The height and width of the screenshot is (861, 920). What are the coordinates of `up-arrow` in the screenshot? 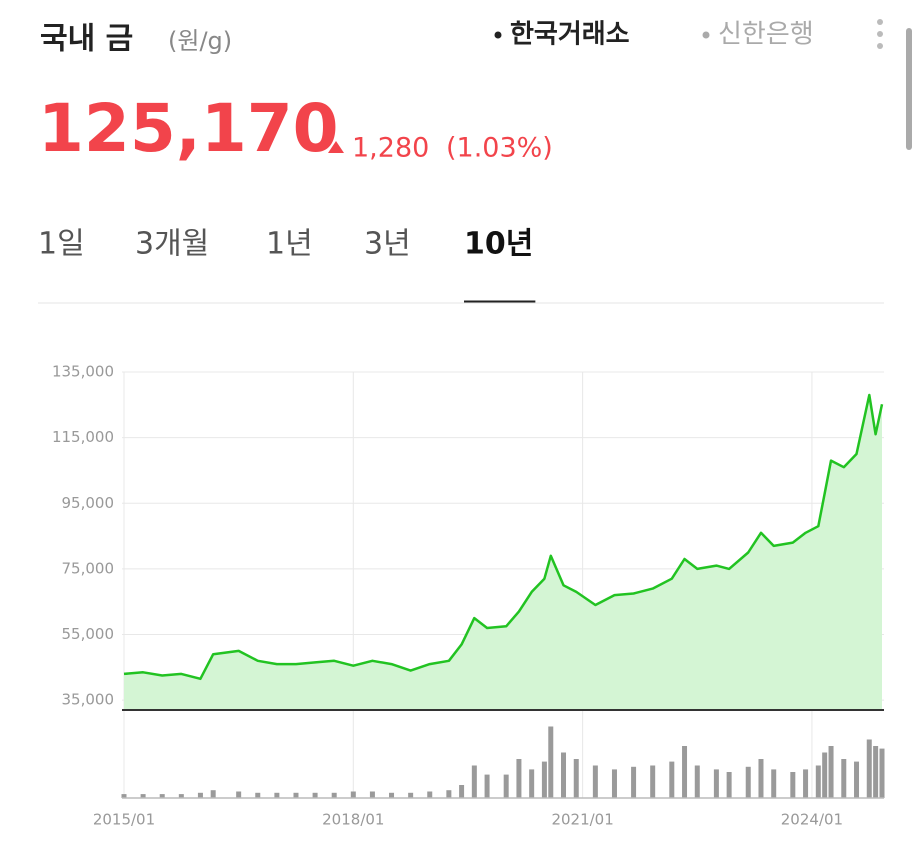 It's located at (336, 147).